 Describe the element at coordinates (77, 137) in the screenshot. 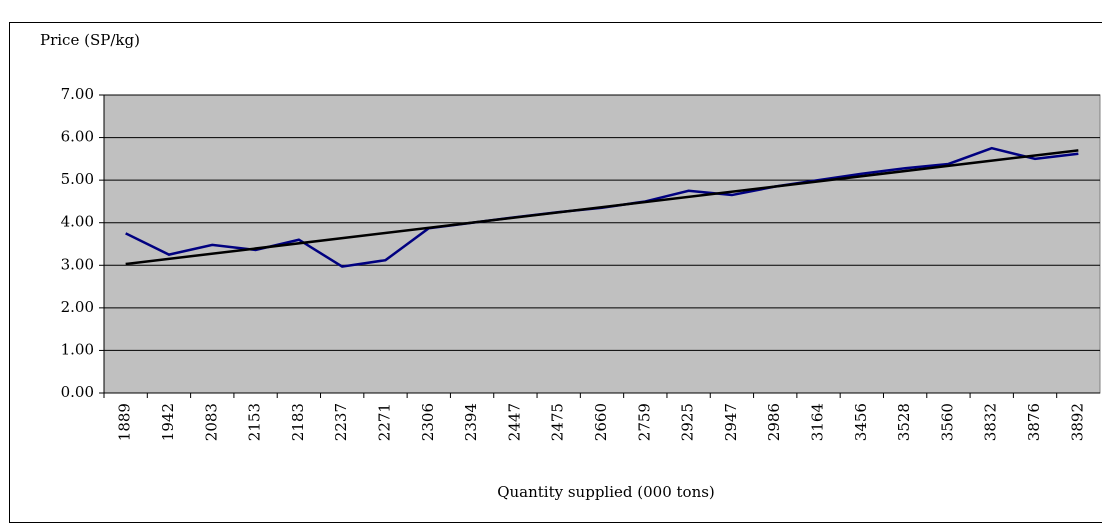

I see `y-tick-label: 6.00` at that location.